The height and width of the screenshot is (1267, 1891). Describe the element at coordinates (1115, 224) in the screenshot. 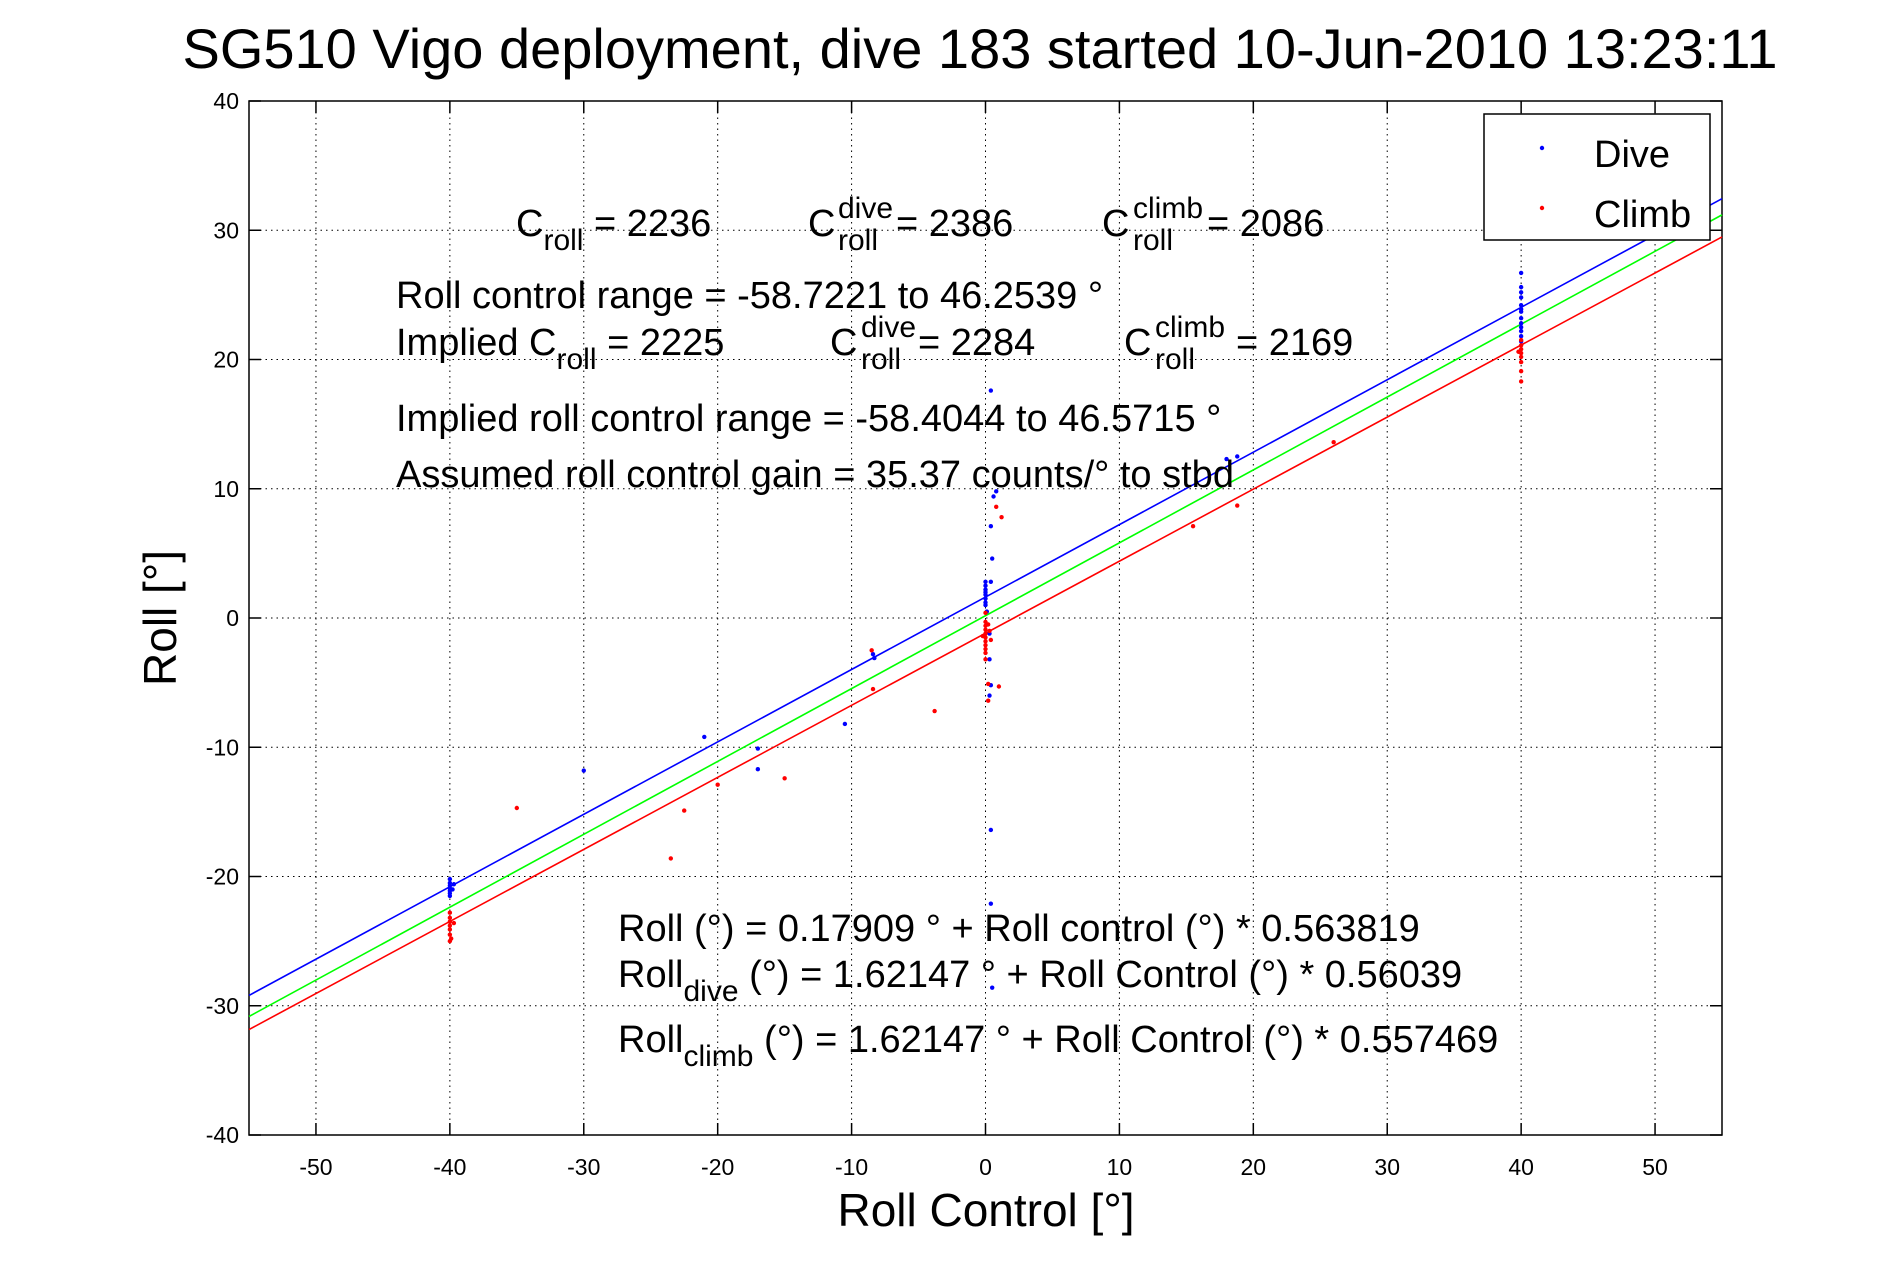

I see `c-roll-climb-base: C` at that location.